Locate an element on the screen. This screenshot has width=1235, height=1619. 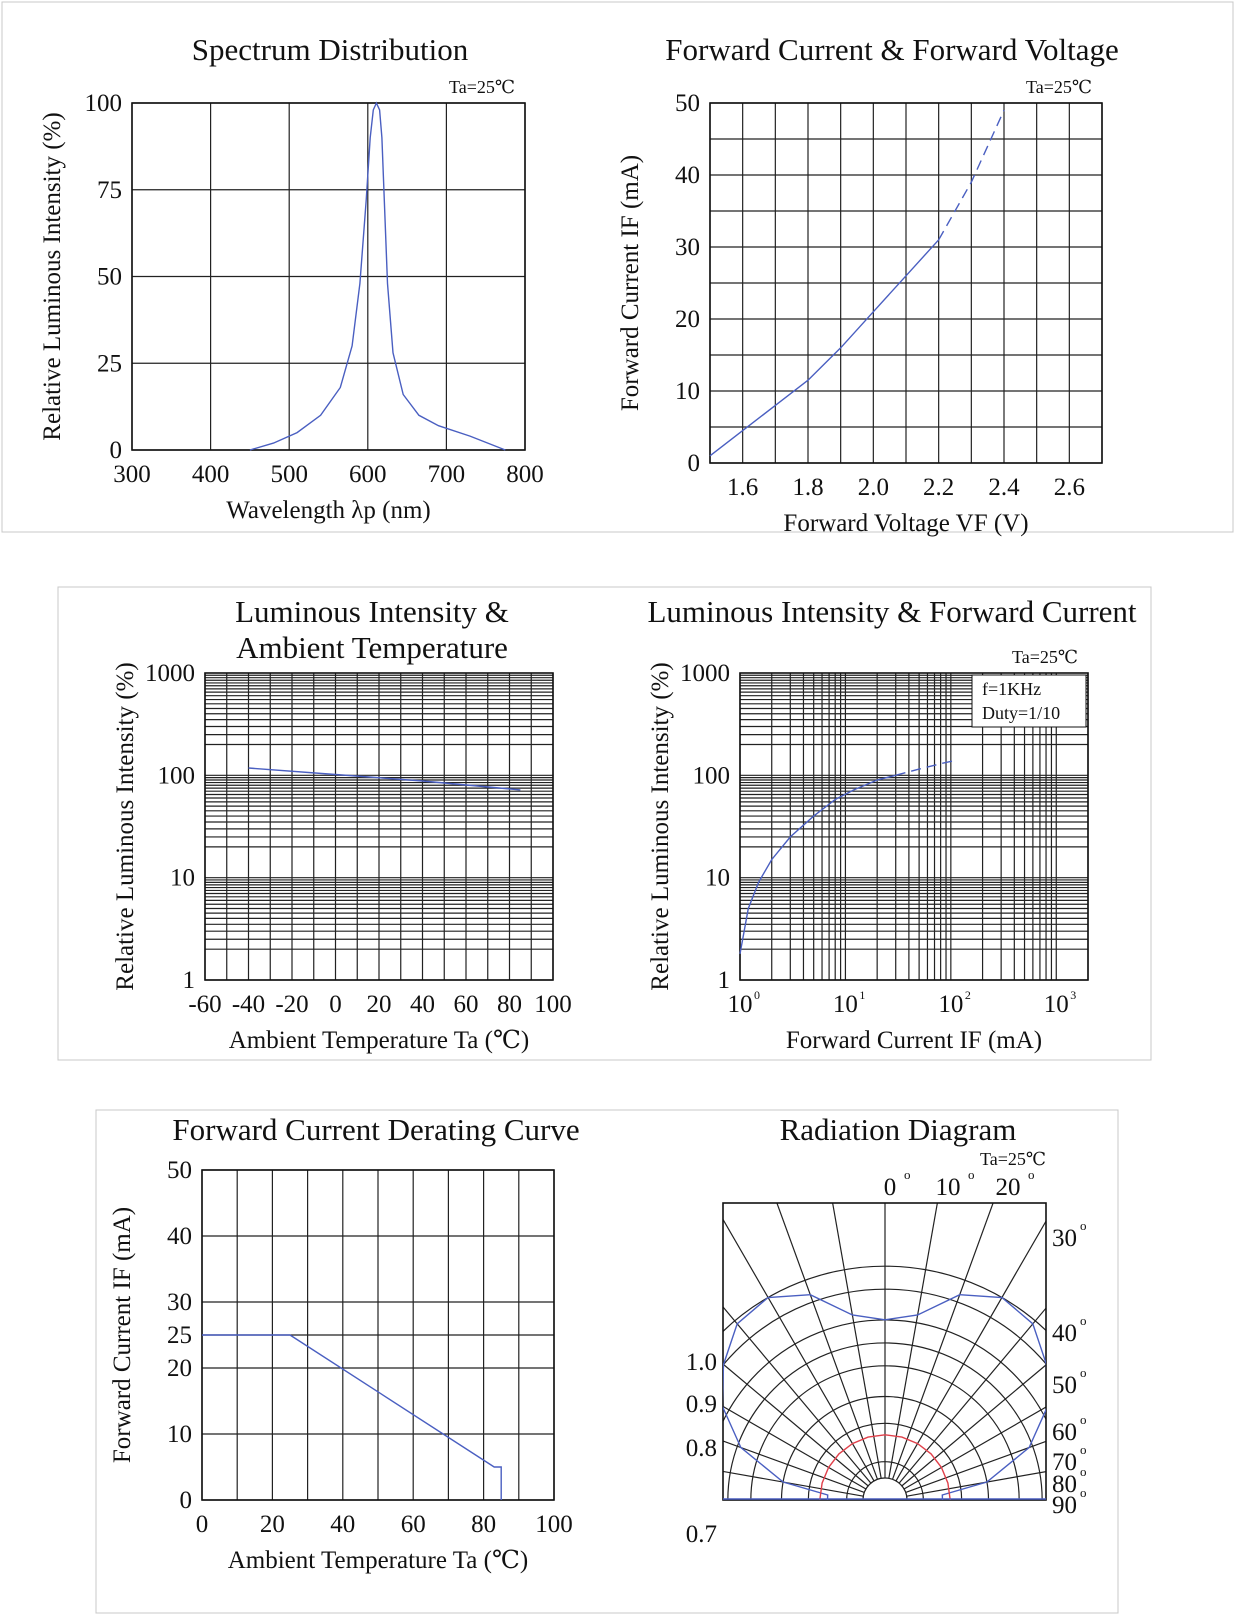
y-axis-label: Relative Luminous Intensity (%) is located at coordinates (52, 276).